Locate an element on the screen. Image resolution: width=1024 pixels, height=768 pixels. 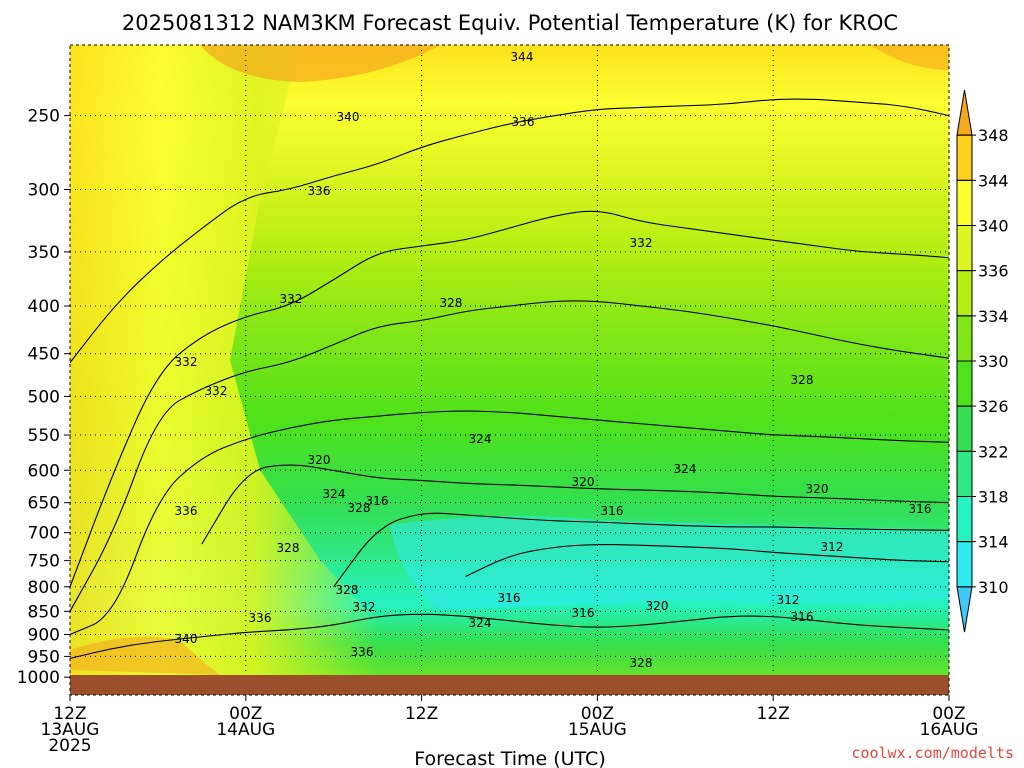
colorbar-label: 336 is located at coordinates (993, 271).